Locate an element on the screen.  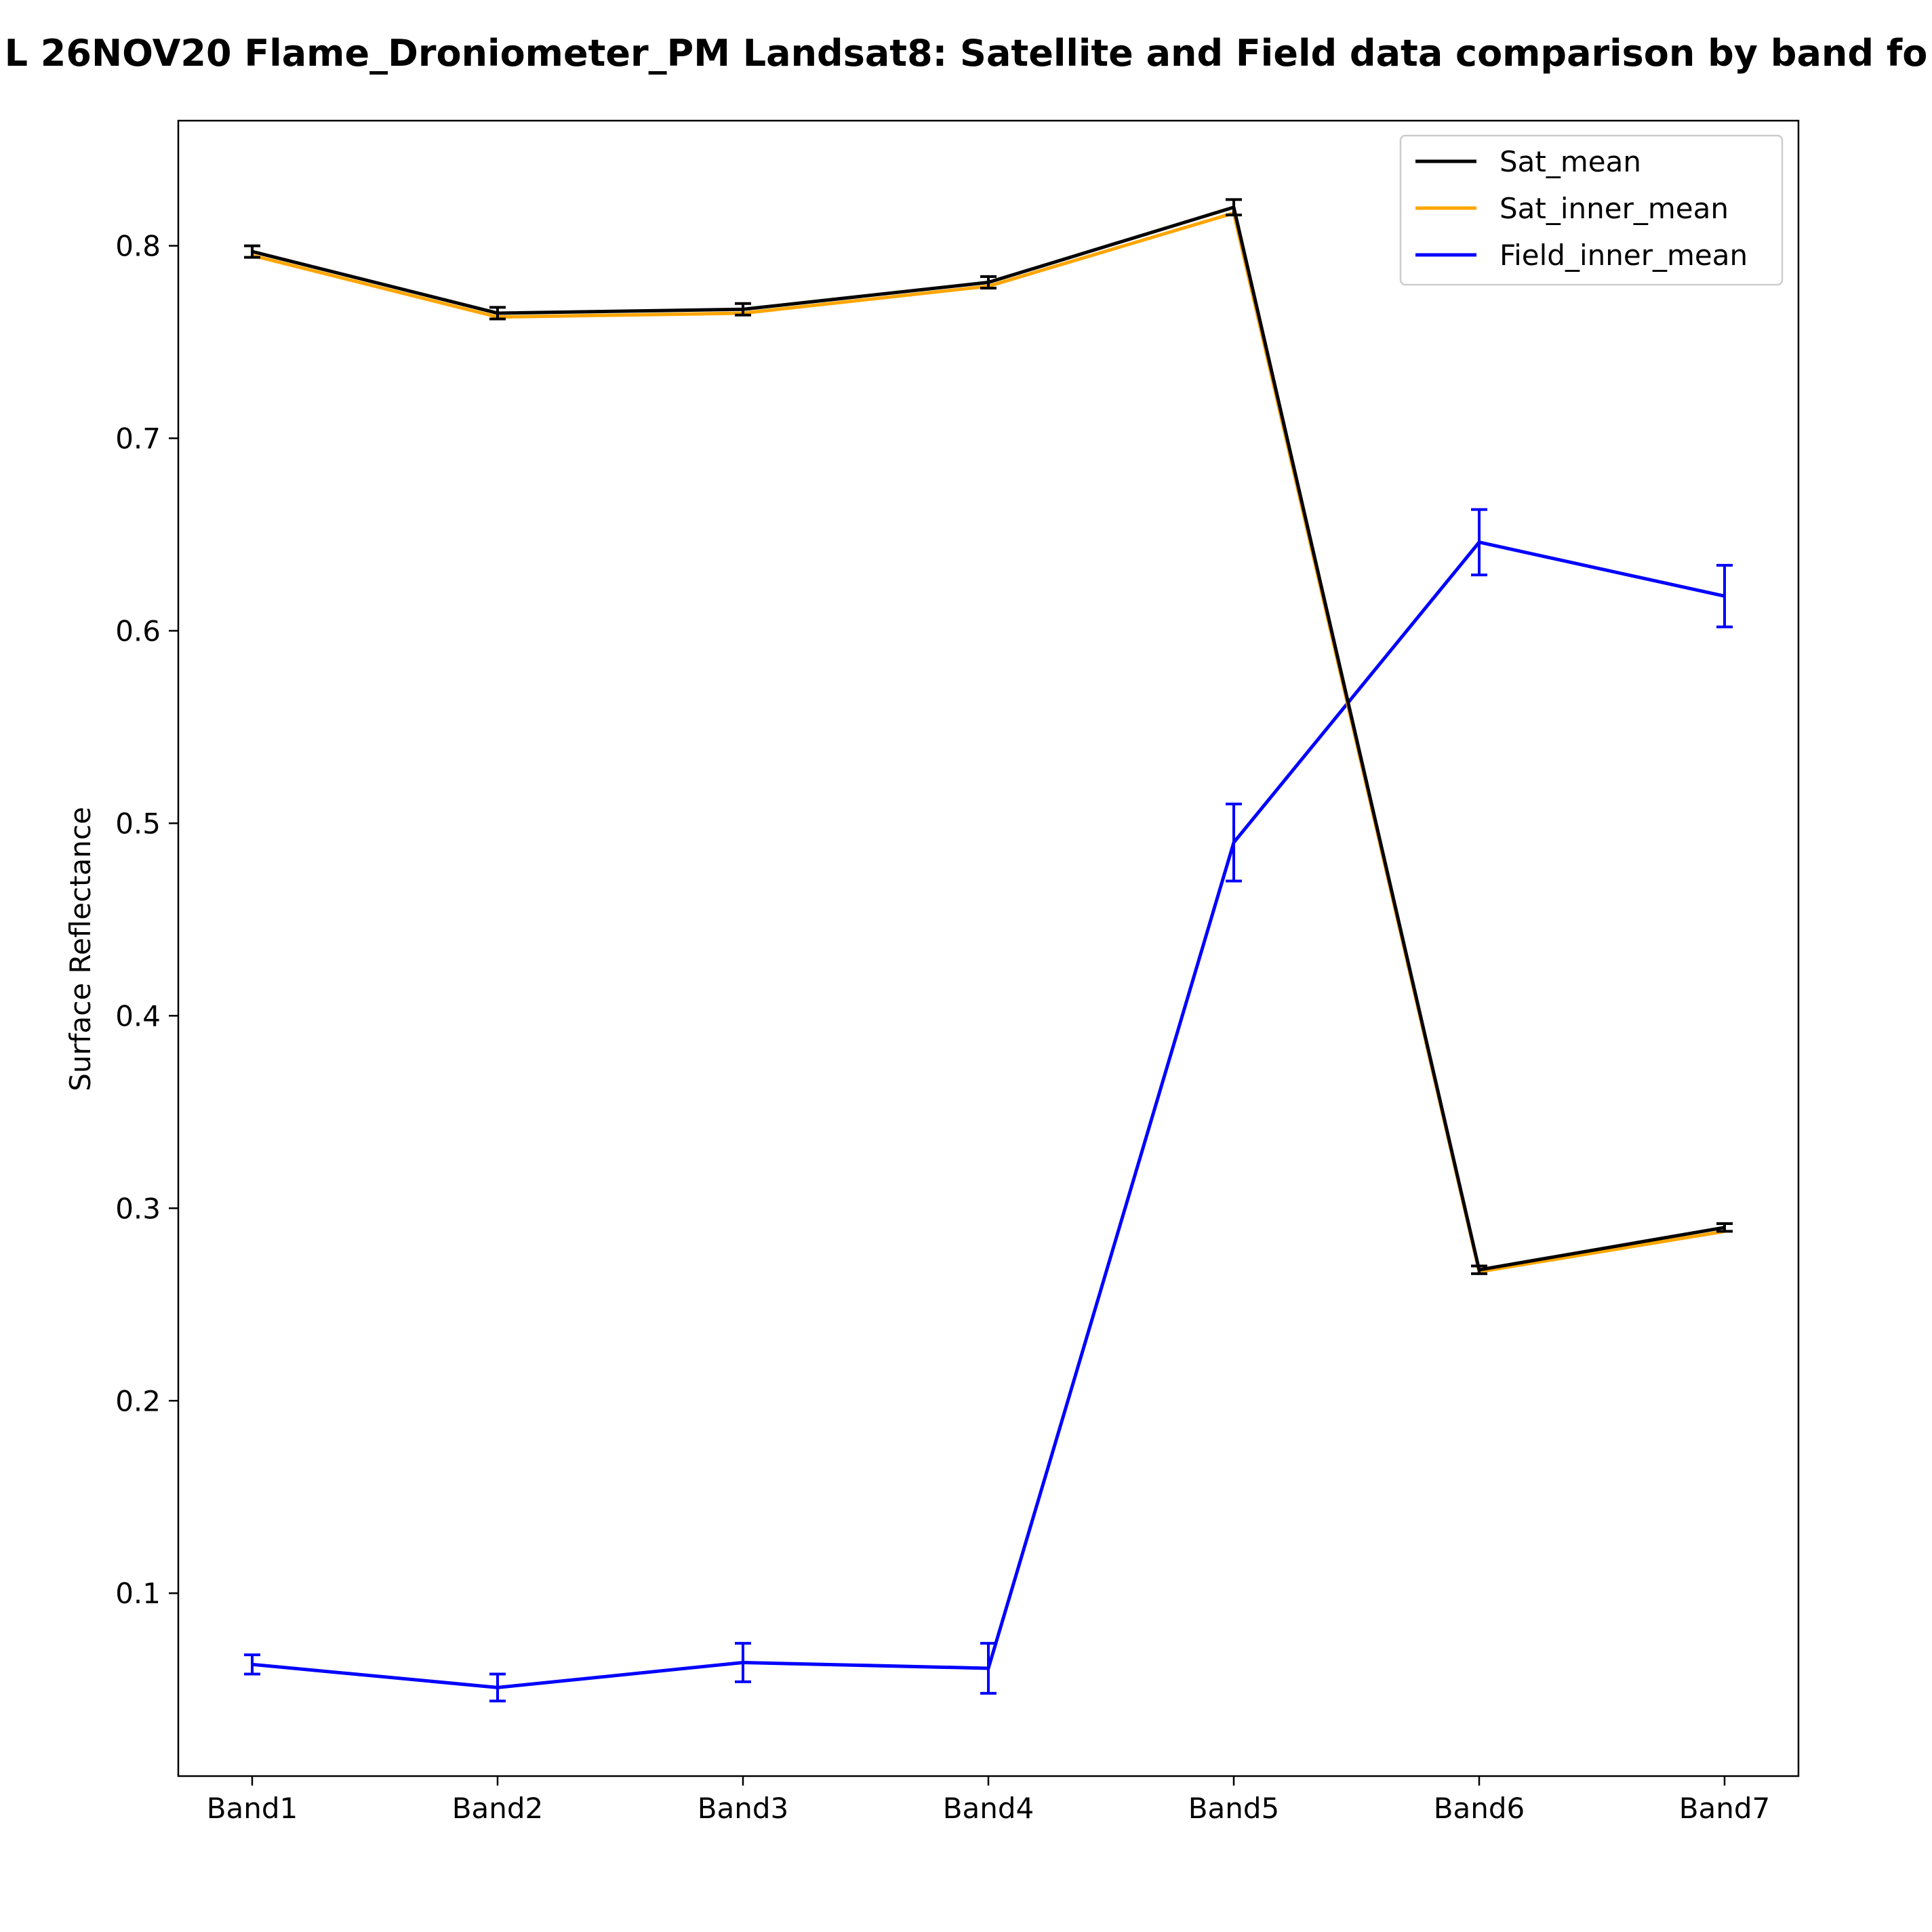
x-tick-label: Band3 is located at coordinates (743, 1808).